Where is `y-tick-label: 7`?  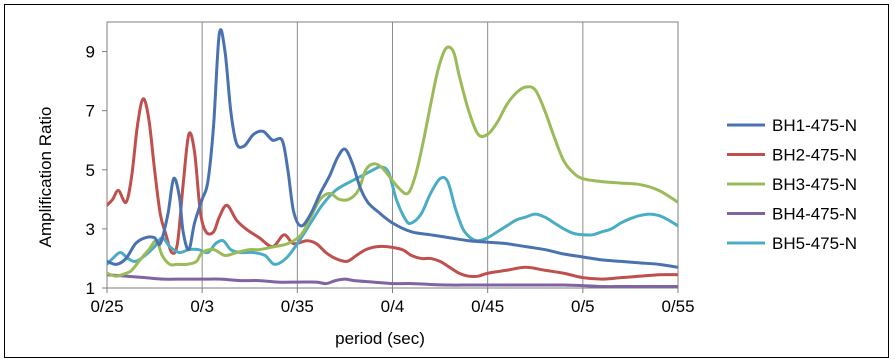
y-tick-label: 7 is located at coordinates (90, 111).